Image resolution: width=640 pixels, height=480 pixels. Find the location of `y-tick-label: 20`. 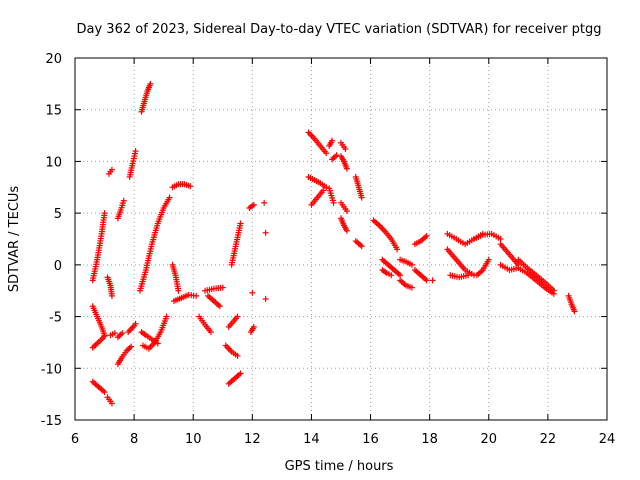

y-tick-label: 20 is located at coordinates (53, 59).